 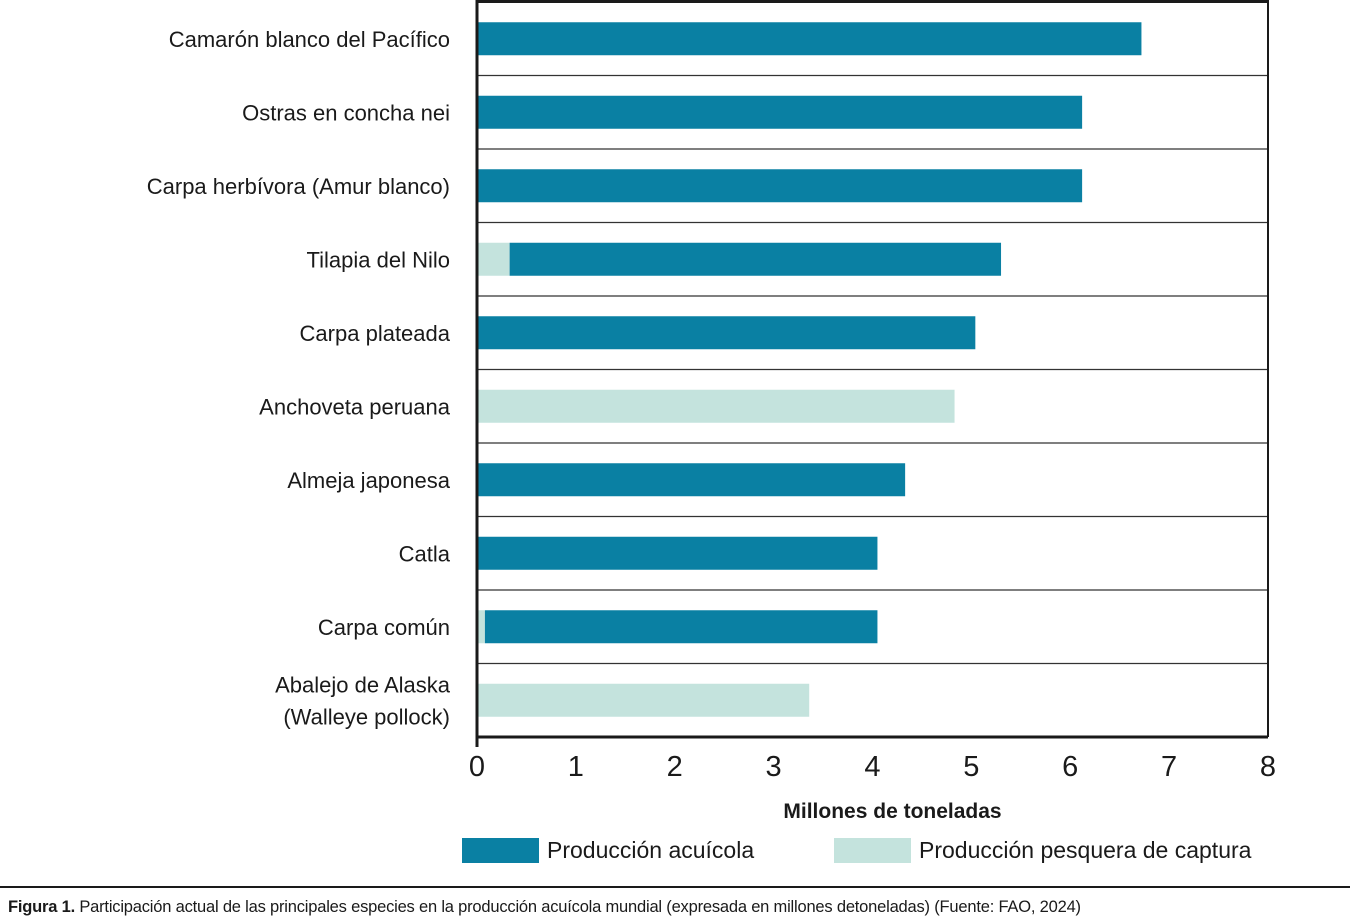 I want to click on x-tick-label: 3, so click(x=774, y=767).